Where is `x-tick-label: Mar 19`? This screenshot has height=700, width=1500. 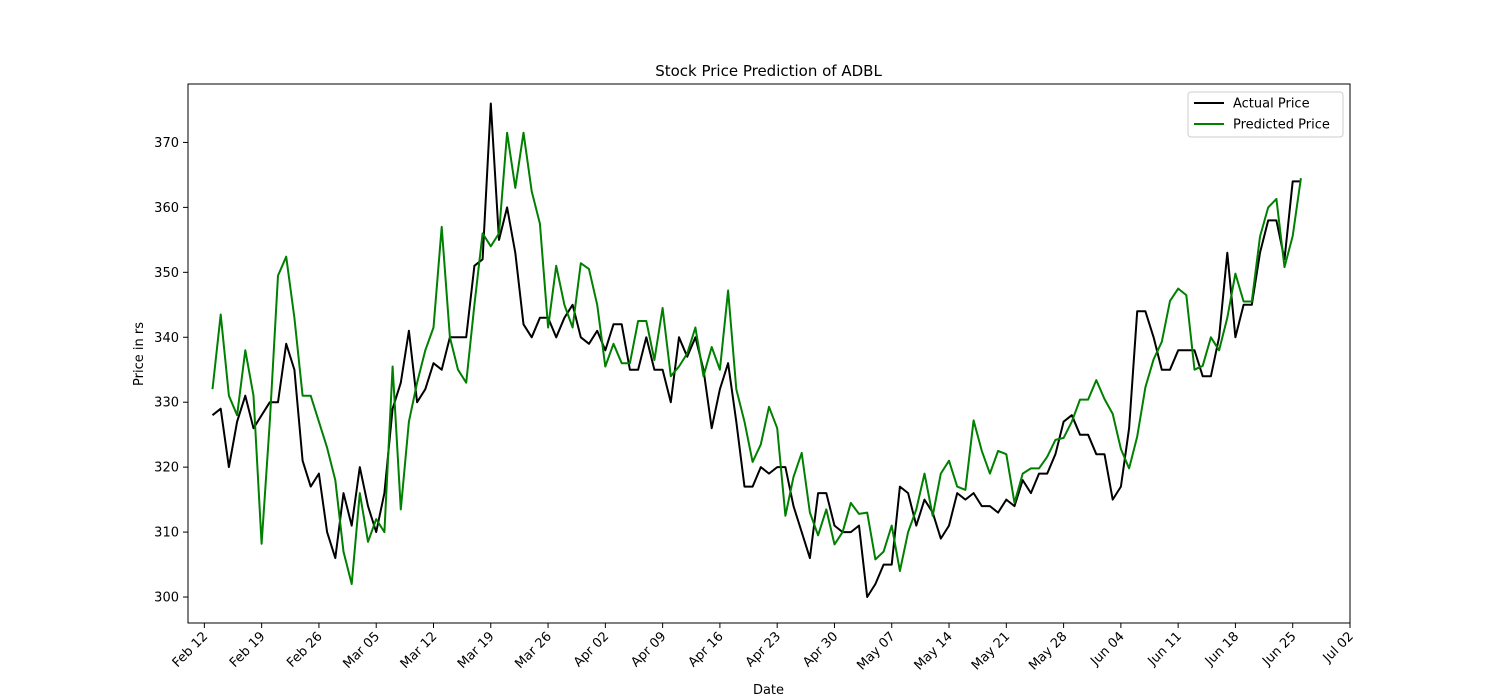
x-tick-label: Mar 19 is located at coordinates (476, 650).